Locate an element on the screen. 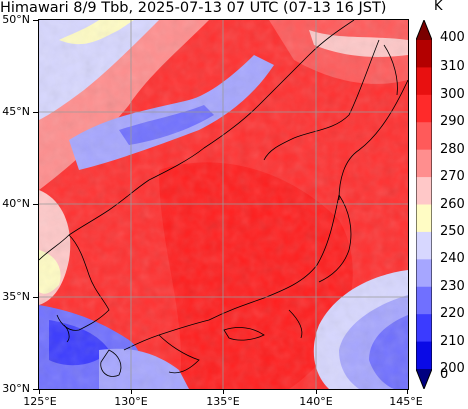 The height and width of the screenshot is (409, 468). colorbar-label: 200 is located at coordinates (452, 368).